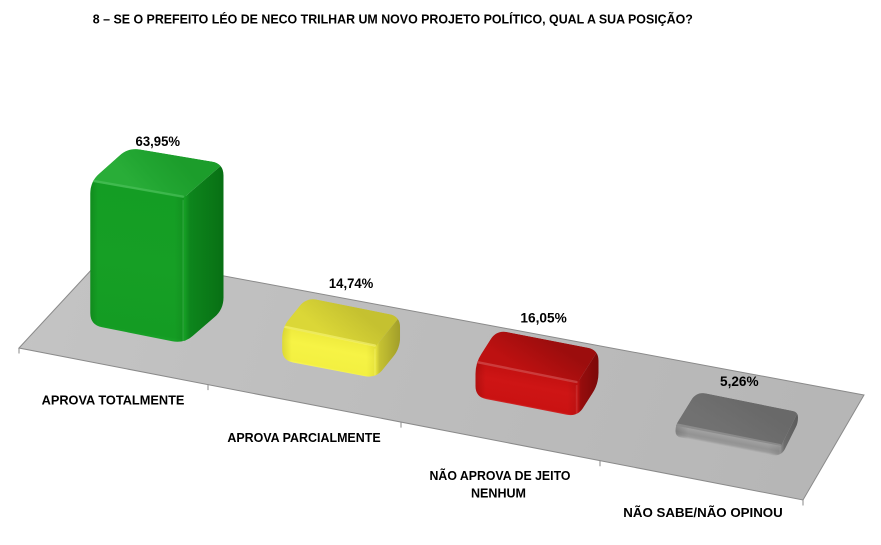  I want to click on svg-text: NENHUM, so click(498, 493).